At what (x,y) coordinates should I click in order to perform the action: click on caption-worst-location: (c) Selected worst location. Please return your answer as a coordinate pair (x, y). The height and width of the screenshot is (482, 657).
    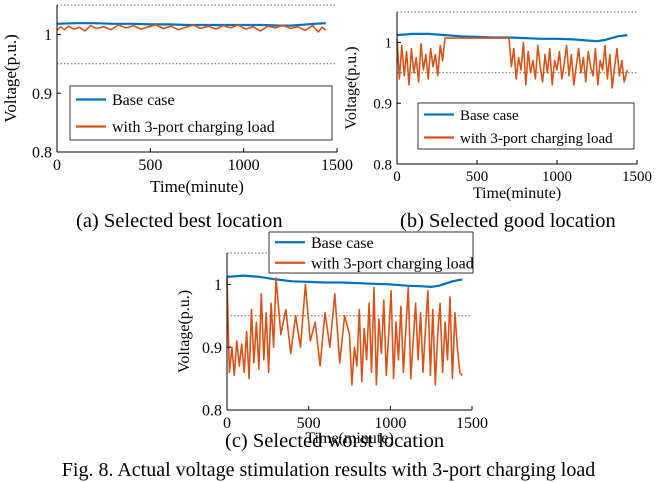
    Looking at the image, I should click on (335, 441).